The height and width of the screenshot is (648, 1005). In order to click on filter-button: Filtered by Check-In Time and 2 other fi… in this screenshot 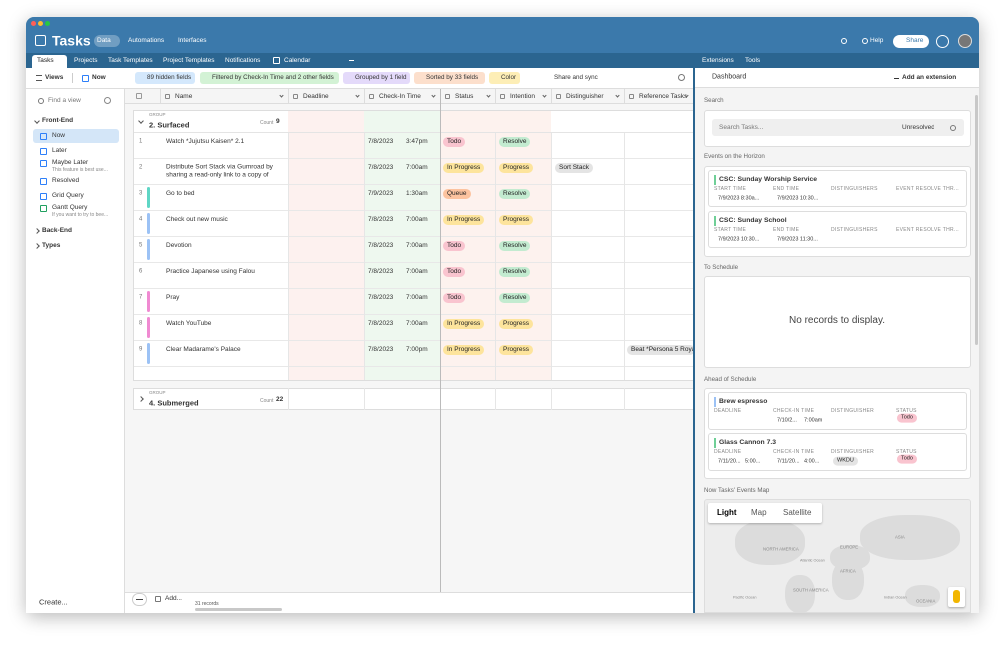, I will do `click(273, 78)`.